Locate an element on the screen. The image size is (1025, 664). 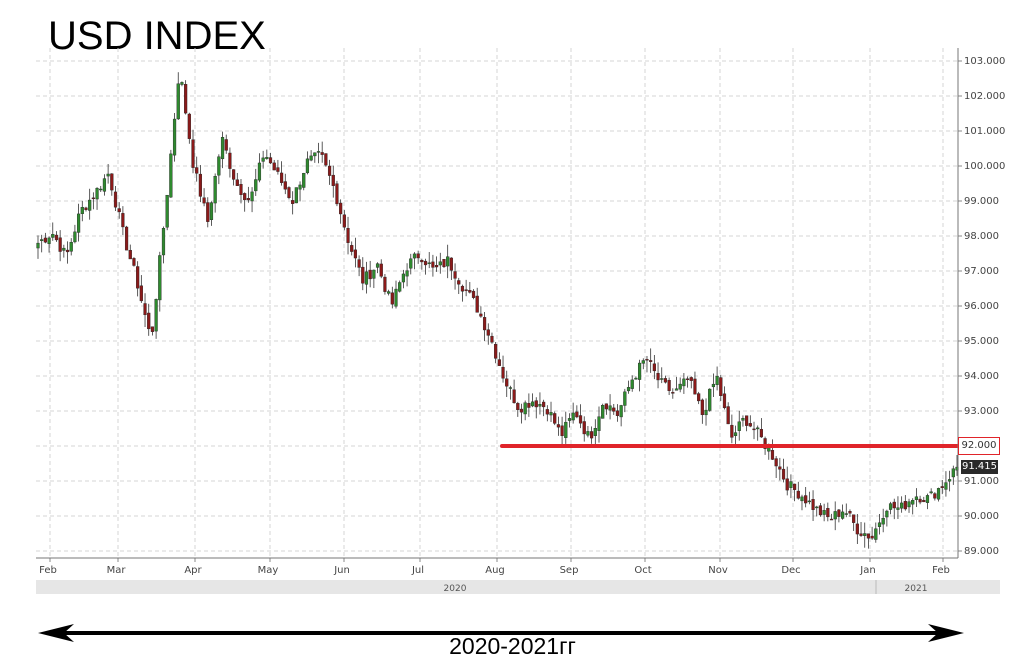
y-tick-label: 94.000 is located at coordinates (981, 376).